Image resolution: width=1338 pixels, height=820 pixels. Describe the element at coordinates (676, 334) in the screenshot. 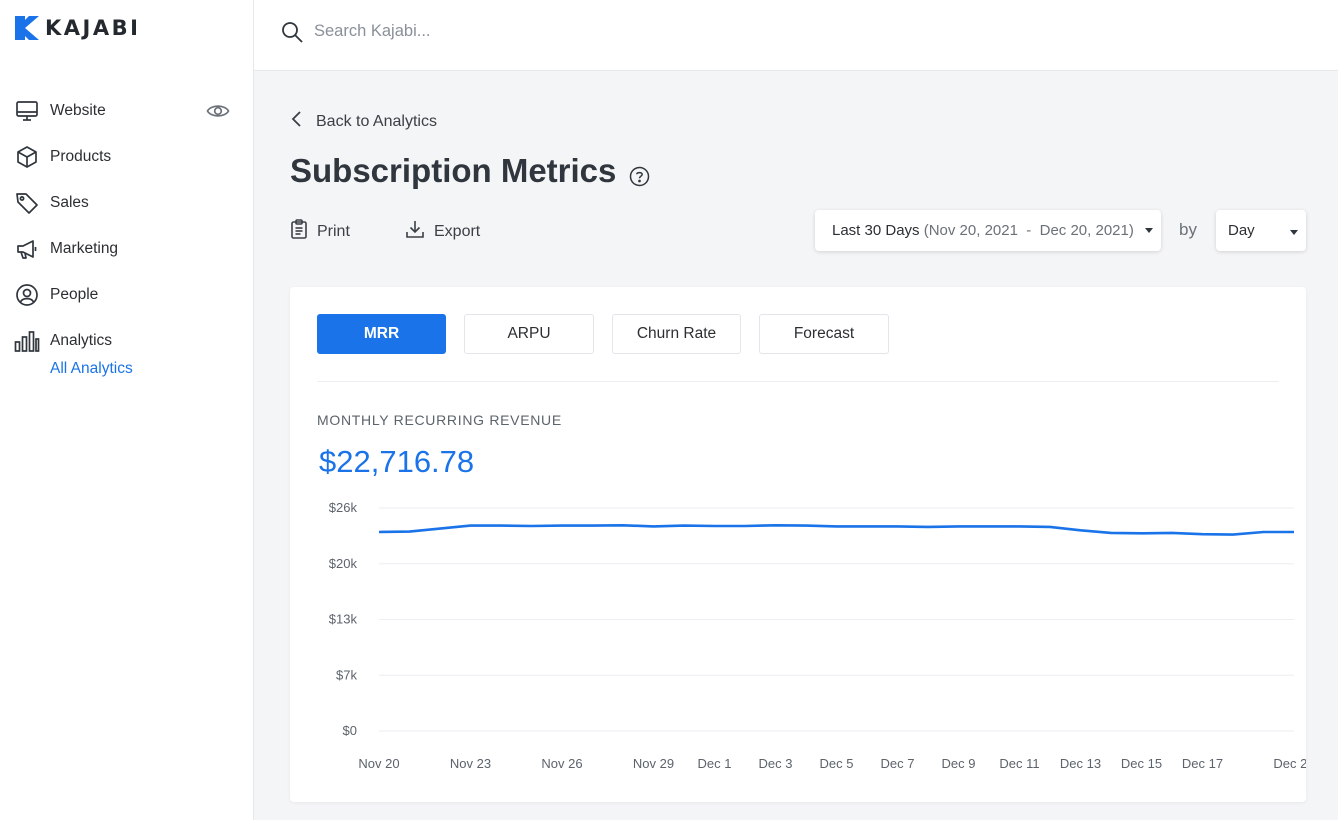

I see `tab-churn-rate: Churn Rate` at that location.